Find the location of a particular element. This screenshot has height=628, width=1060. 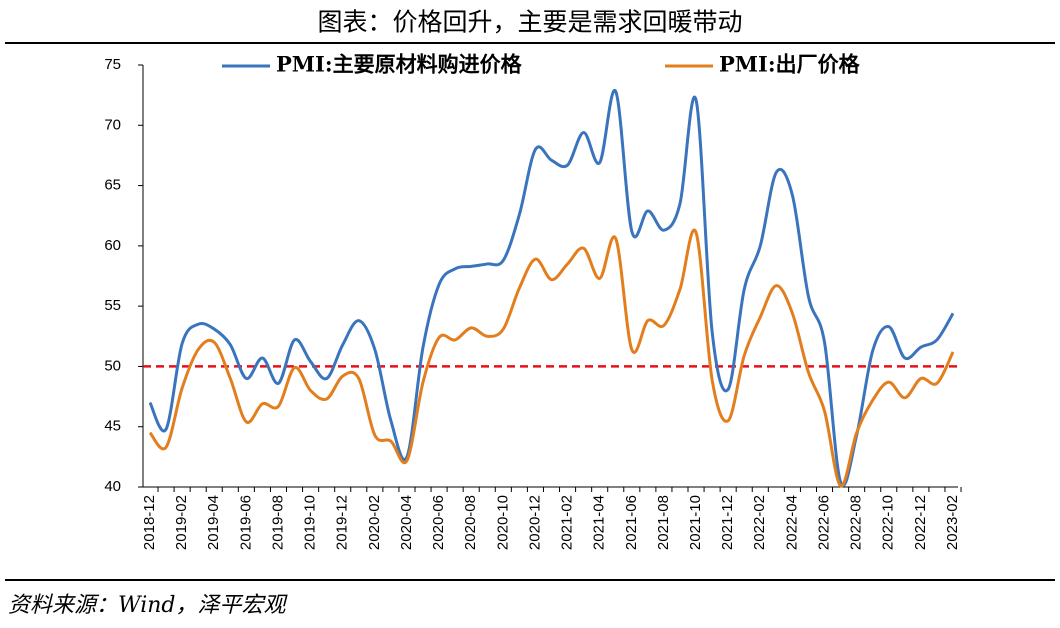

x-tick-label: 2022-04 is located at coordinates (791, 522).